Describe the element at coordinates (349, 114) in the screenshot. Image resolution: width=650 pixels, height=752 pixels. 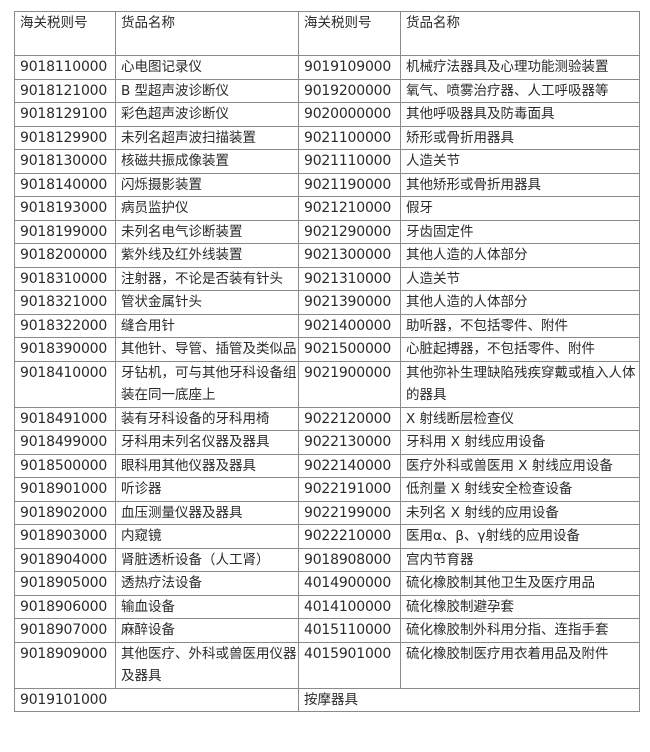
I see `tariff-code: 9020000000` at that location.